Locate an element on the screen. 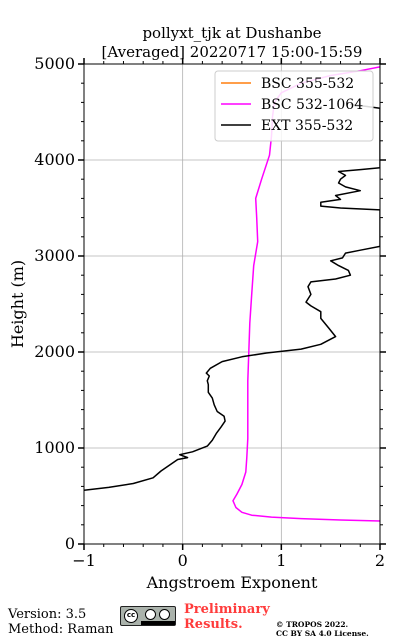 The height and width of the screenshot is (640, 400). x-axis-label: Angstroem Exponent is located at coordinates (232, 582).